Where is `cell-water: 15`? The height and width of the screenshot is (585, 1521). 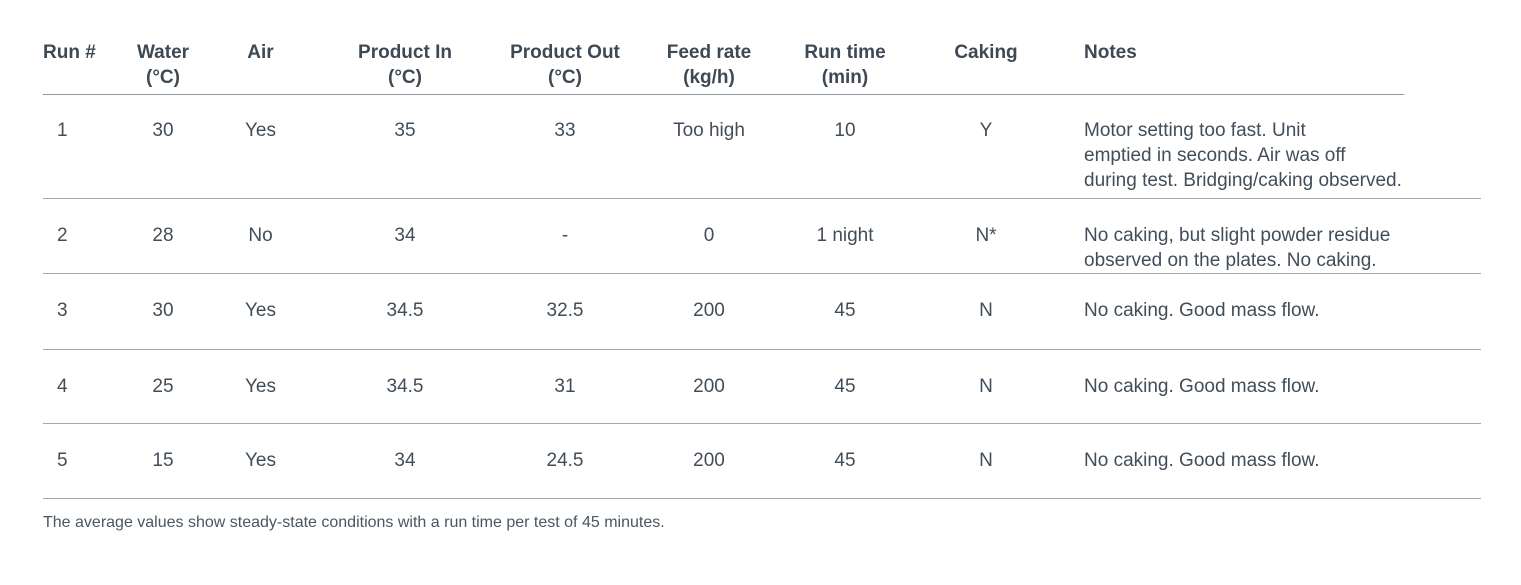
cell-water: 15 is located at coordinates (163, 460).